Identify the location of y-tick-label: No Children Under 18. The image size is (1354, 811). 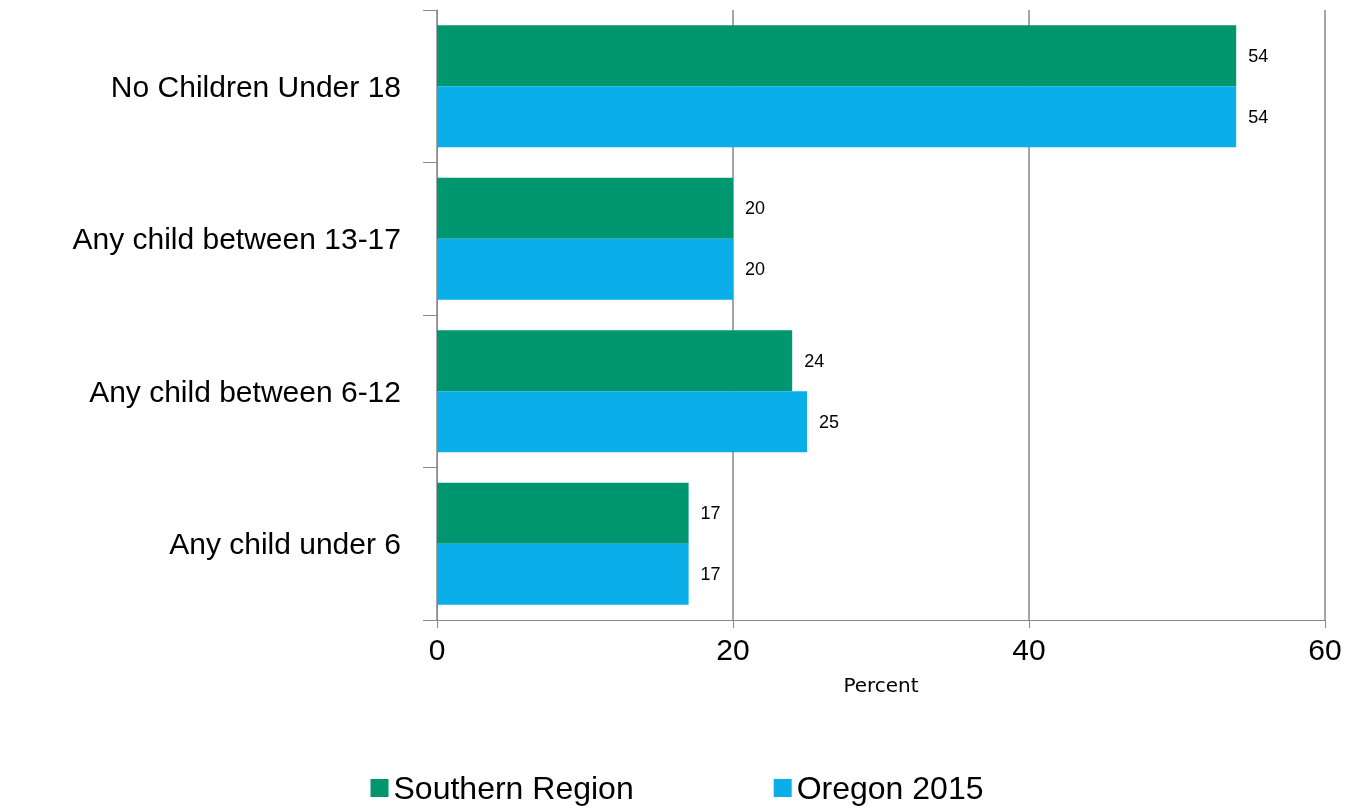
(255, 86).